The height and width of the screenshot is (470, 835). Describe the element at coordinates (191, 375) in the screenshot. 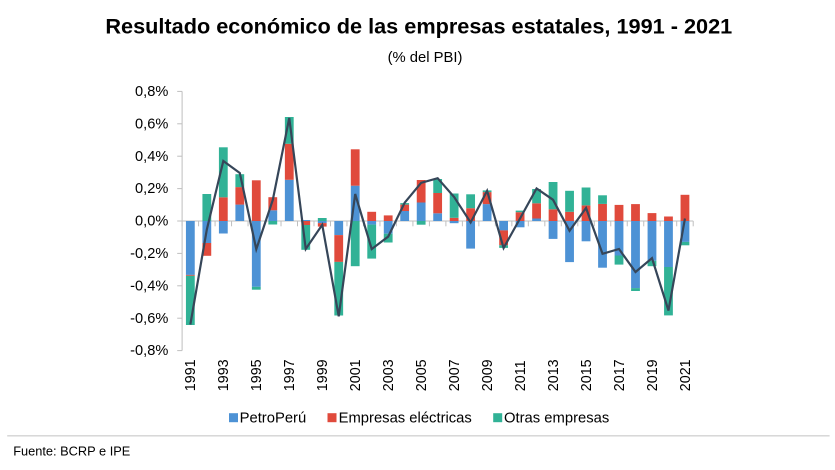

I see `svg-text: 1991` at that location.